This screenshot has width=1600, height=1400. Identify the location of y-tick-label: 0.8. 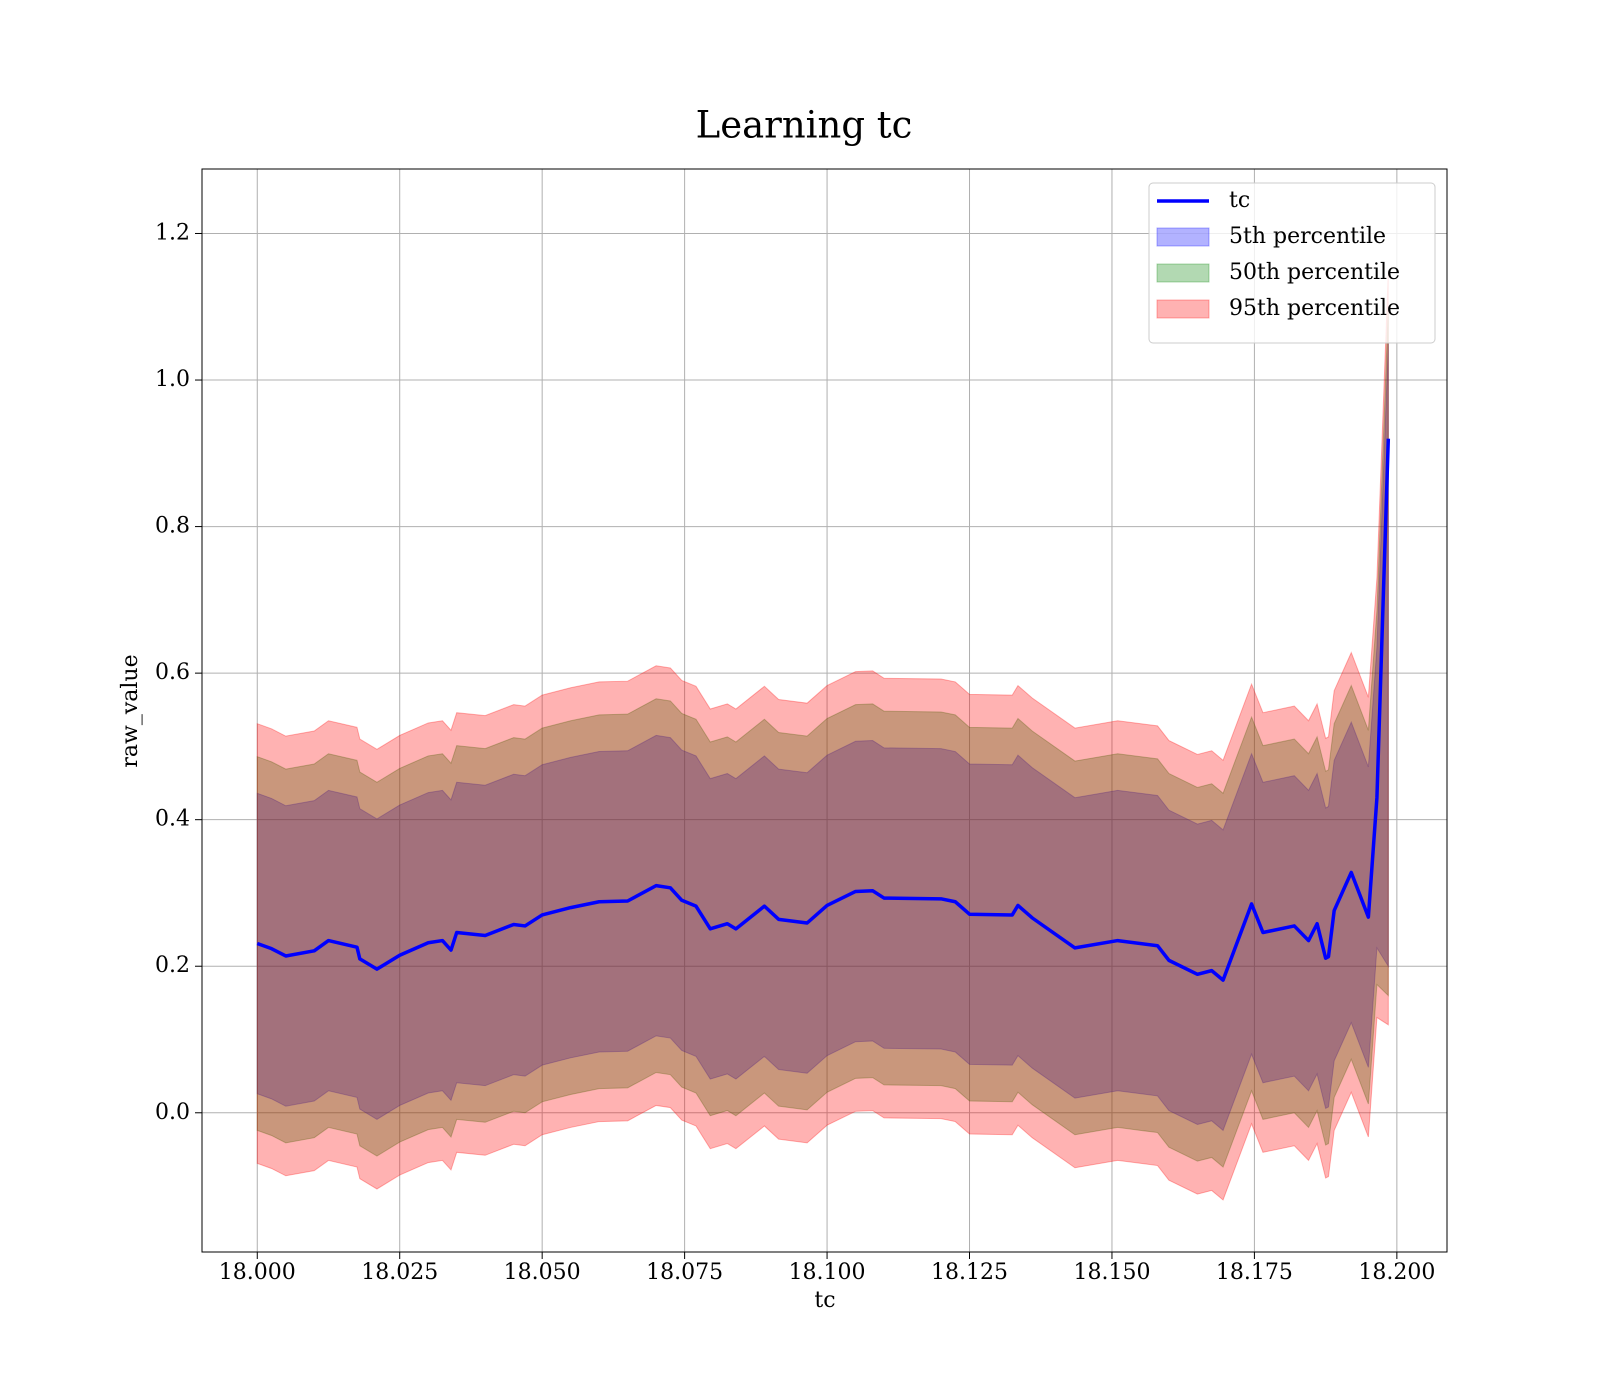
(172, 526).